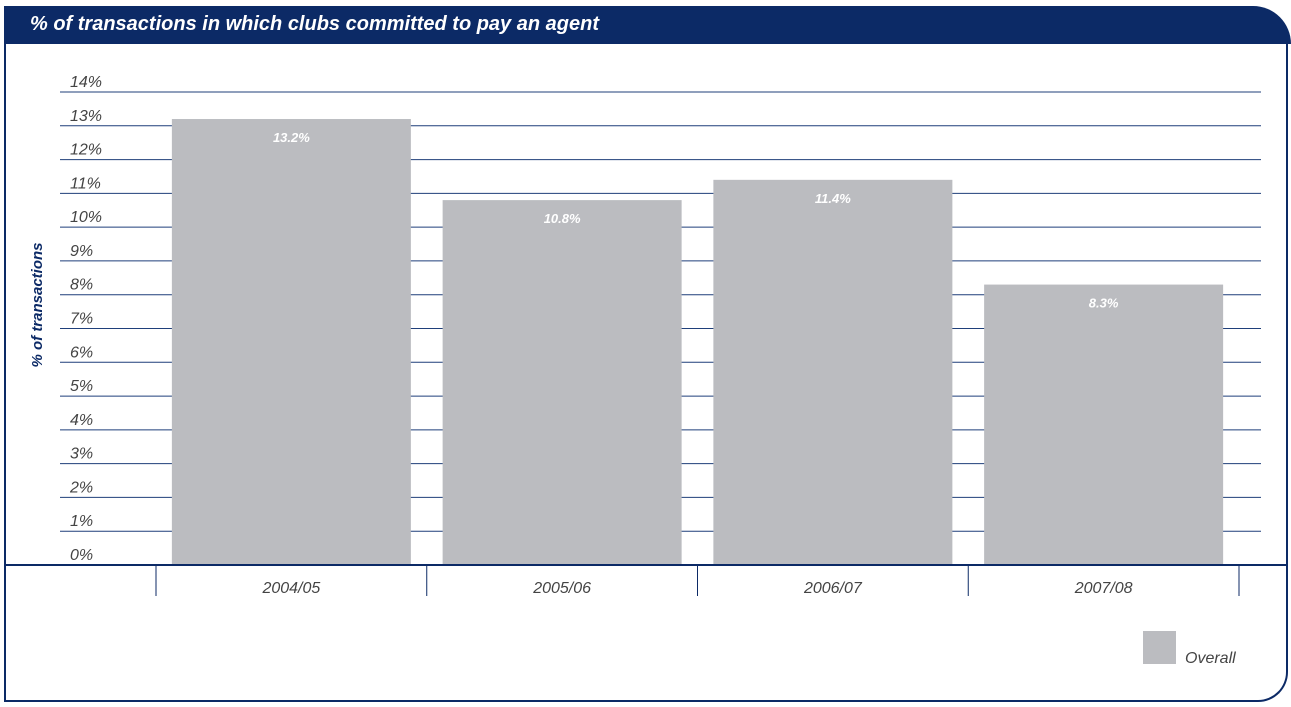 This screenshot has height=707, width=1291. I want to click on y-tick-label: 5%, so click(81, 386).